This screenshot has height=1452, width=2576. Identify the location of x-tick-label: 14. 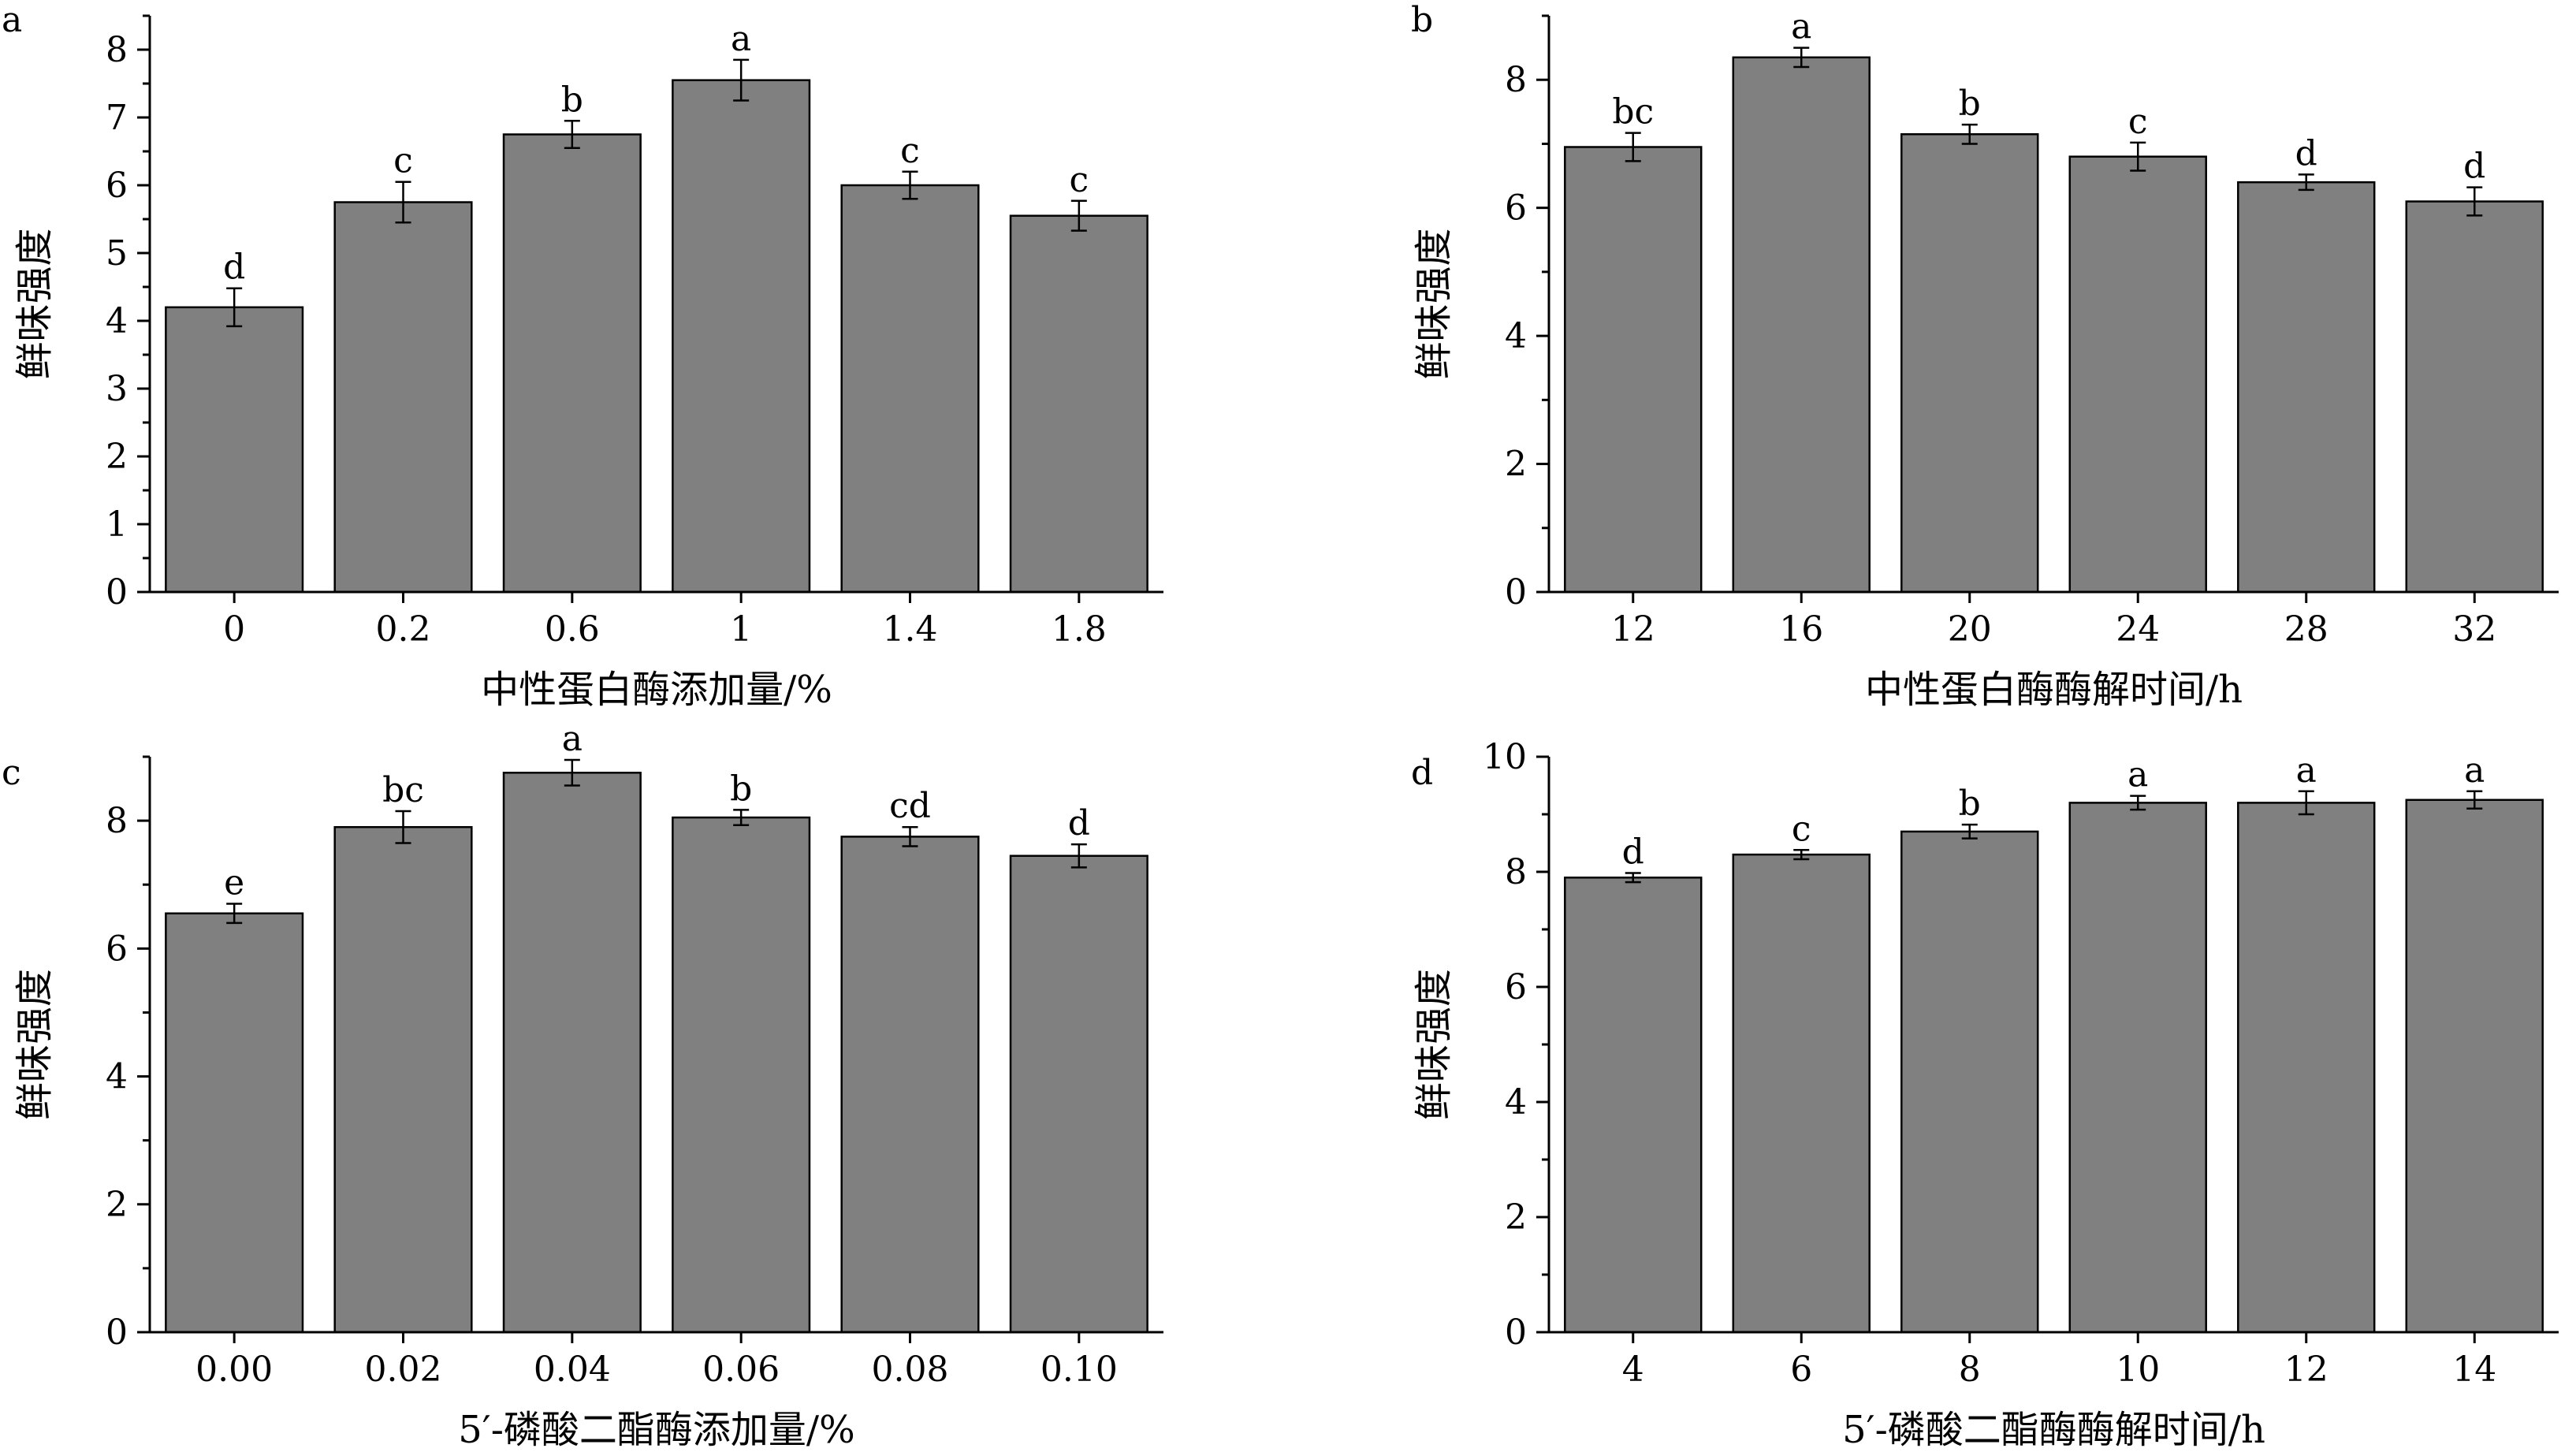
(2474, 1370).